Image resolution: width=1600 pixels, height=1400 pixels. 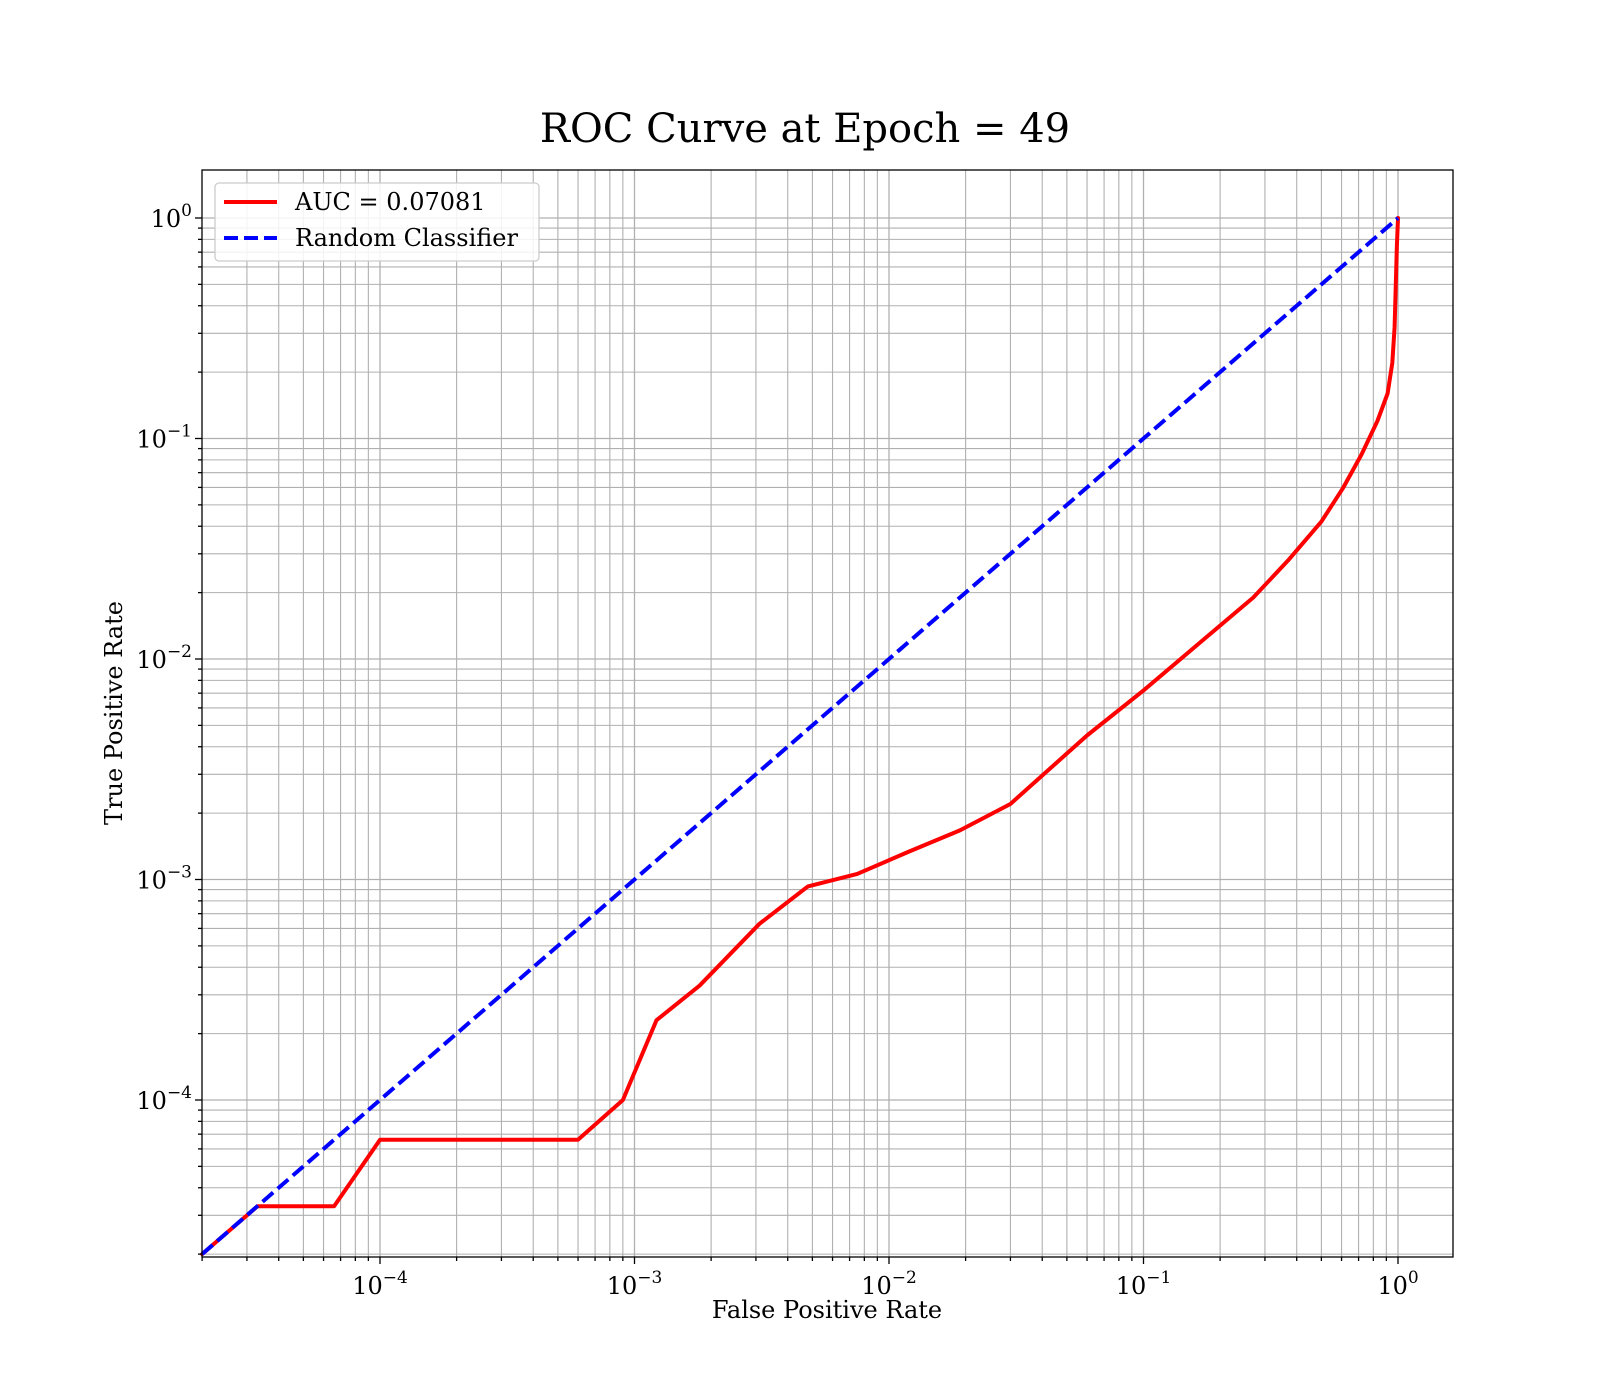 I want to click on y-axis-label: True Positive Rate, so click(x=114, y=713).